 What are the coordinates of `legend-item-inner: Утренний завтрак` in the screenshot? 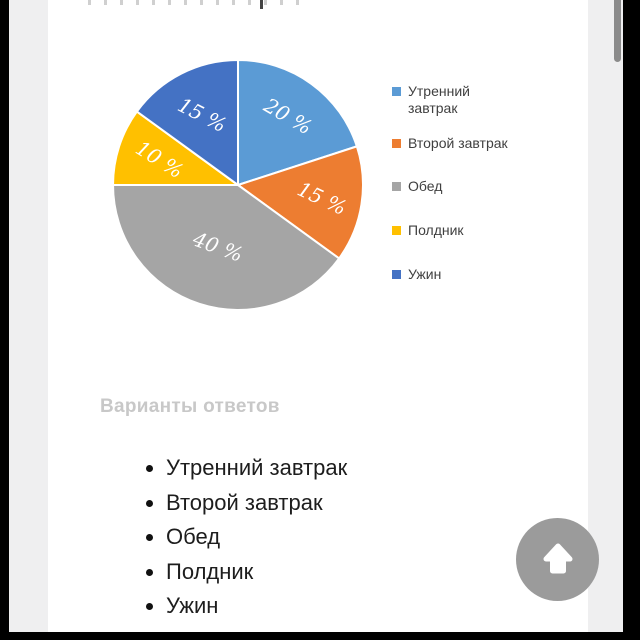 It's located at (450, 100).